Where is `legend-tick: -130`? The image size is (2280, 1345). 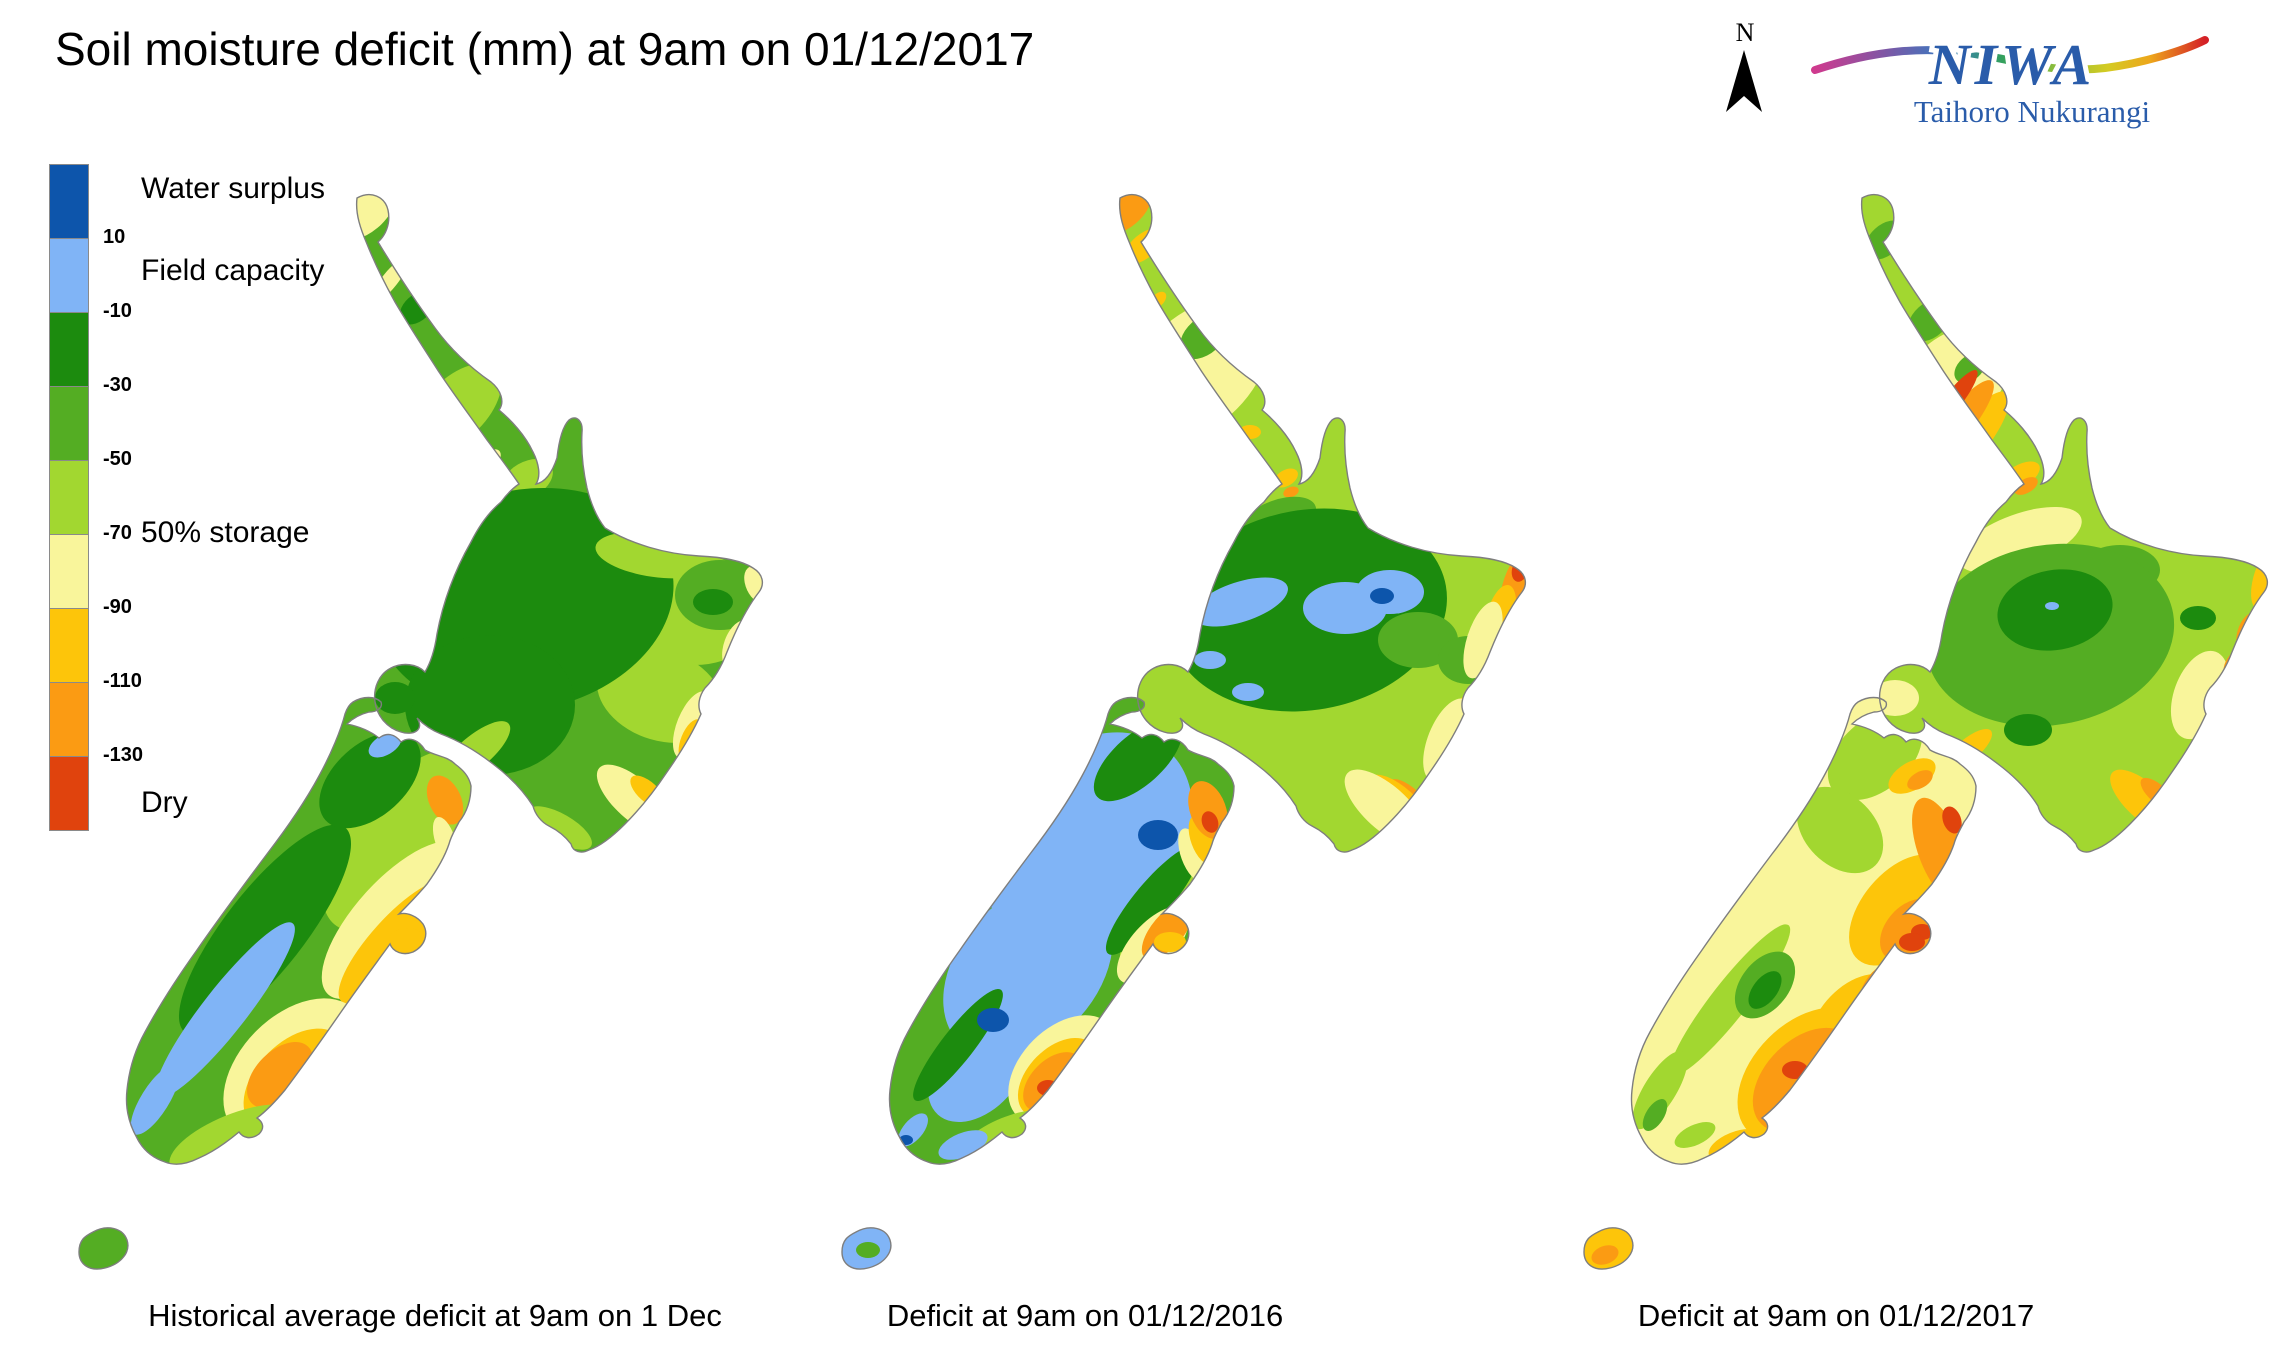 legend-tick: -130 is located at coordinates (123, 755).